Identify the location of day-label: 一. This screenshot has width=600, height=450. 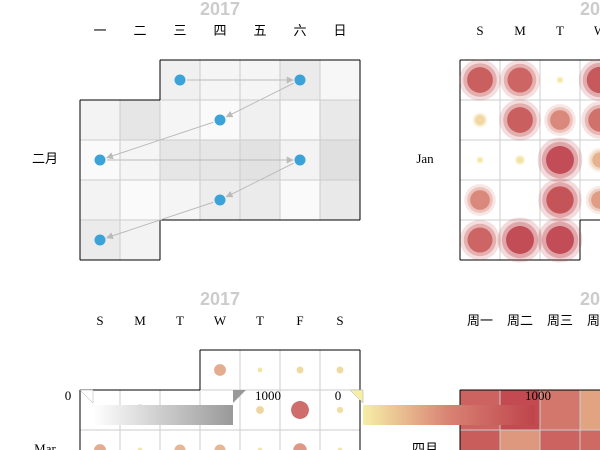
(99, 30).